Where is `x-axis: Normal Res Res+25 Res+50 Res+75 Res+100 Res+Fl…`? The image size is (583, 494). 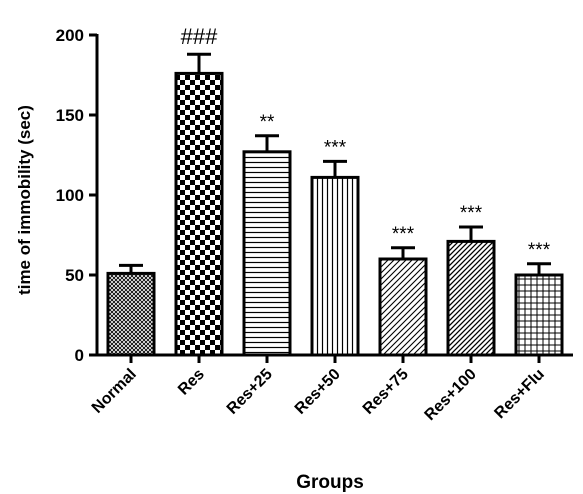
x-axis: Normal Res Res+25 Res+50 Res+75 Res+100 Res+Fl… is located at coordinates (331, 388).